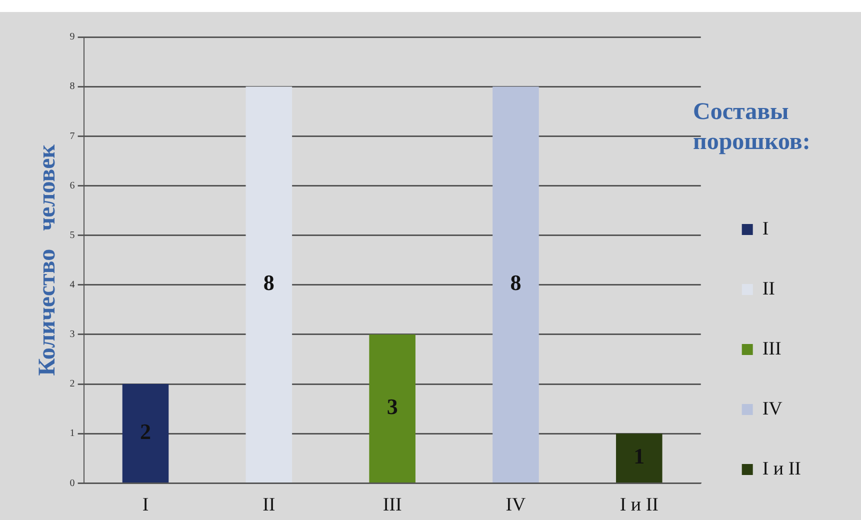 This screenshot has width=861, height=520. I want to click on x-tick-label: I и II, so click(639, 505).